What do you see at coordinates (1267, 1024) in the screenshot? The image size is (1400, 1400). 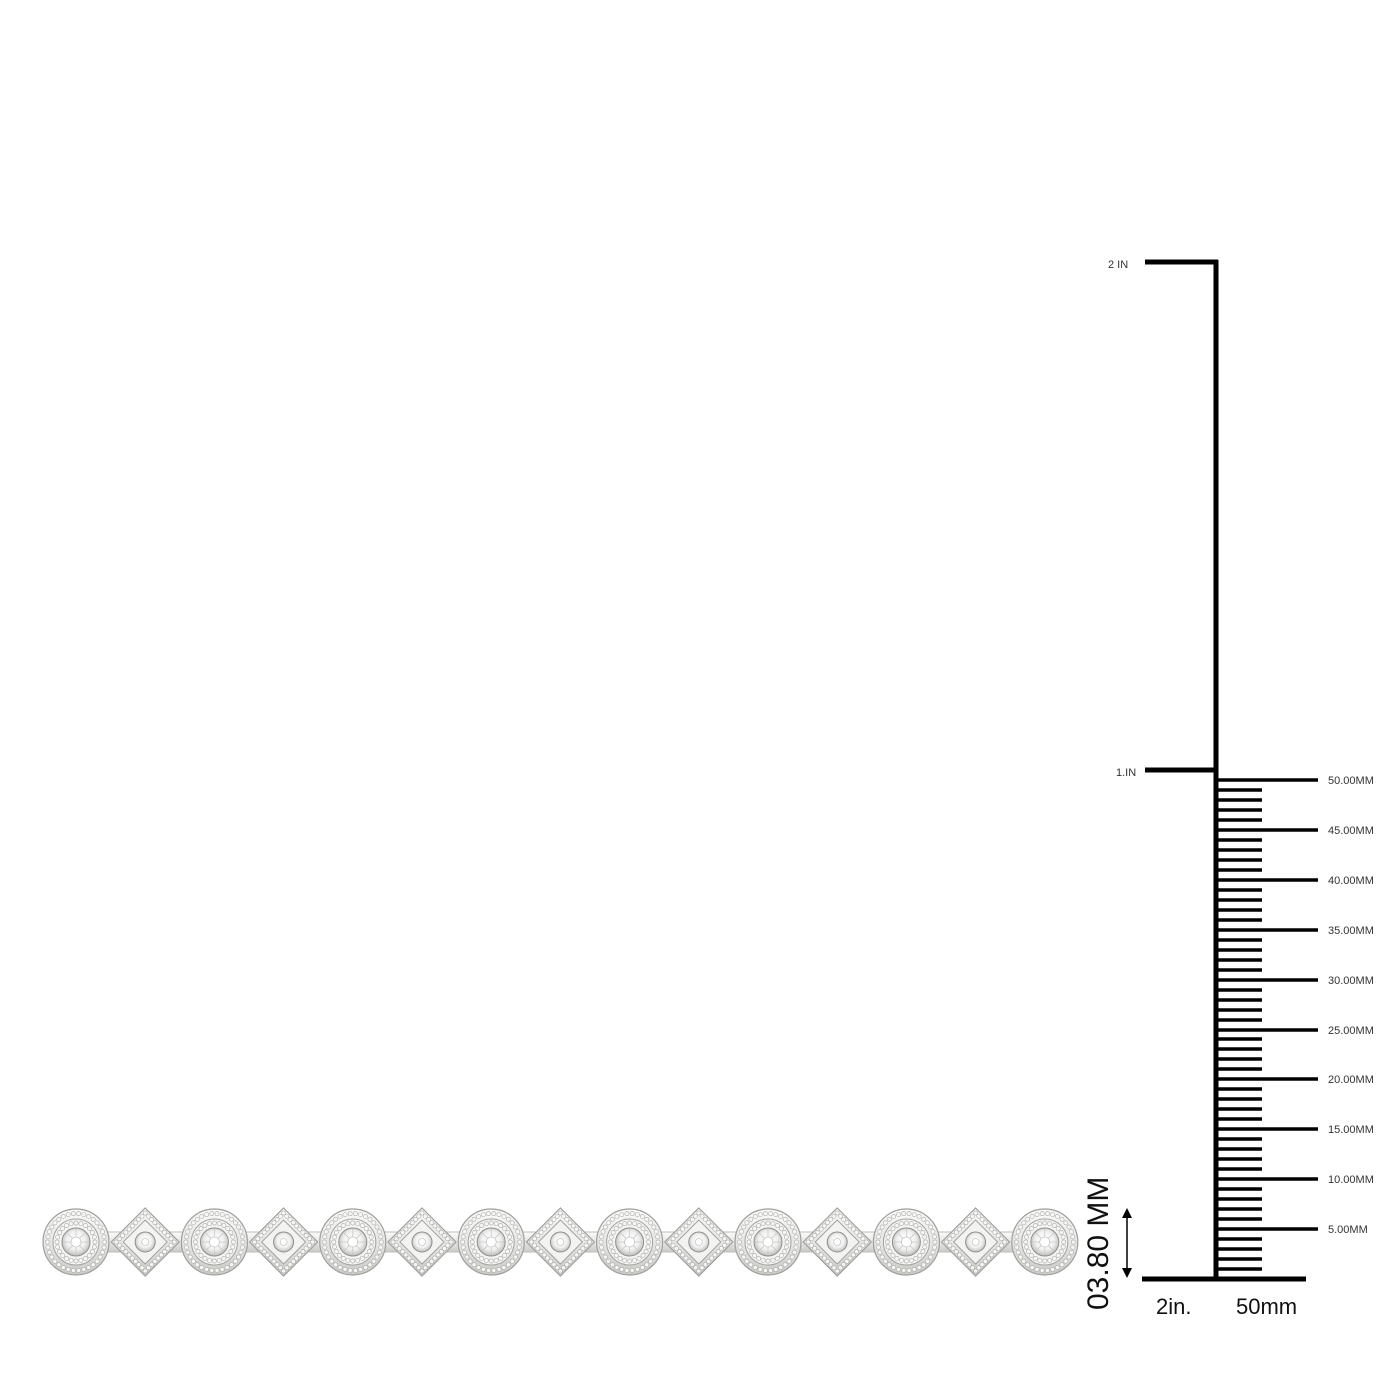 I see `ruler-ticks` at bounding box center [1267, 1024].